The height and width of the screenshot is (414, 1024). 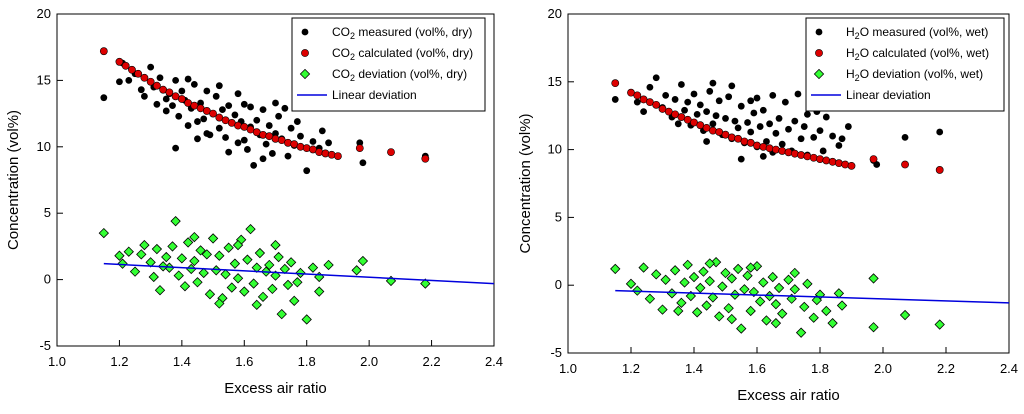 What do you see at coordinates (47, 279) in the screenshot?
I see `chart1-y-tick-label: 0` at bounding box center [47, 279].